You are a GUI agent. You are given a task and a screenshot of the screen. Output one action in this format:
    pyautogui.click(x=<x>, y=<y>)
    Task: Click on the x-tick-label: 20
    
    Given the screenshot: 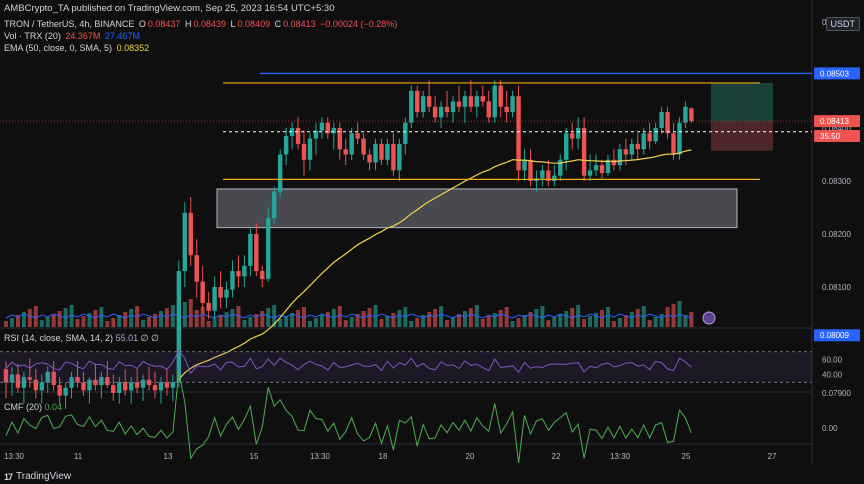 What is the action you would take?
    pyautogui.click(x=470, y=456)
    